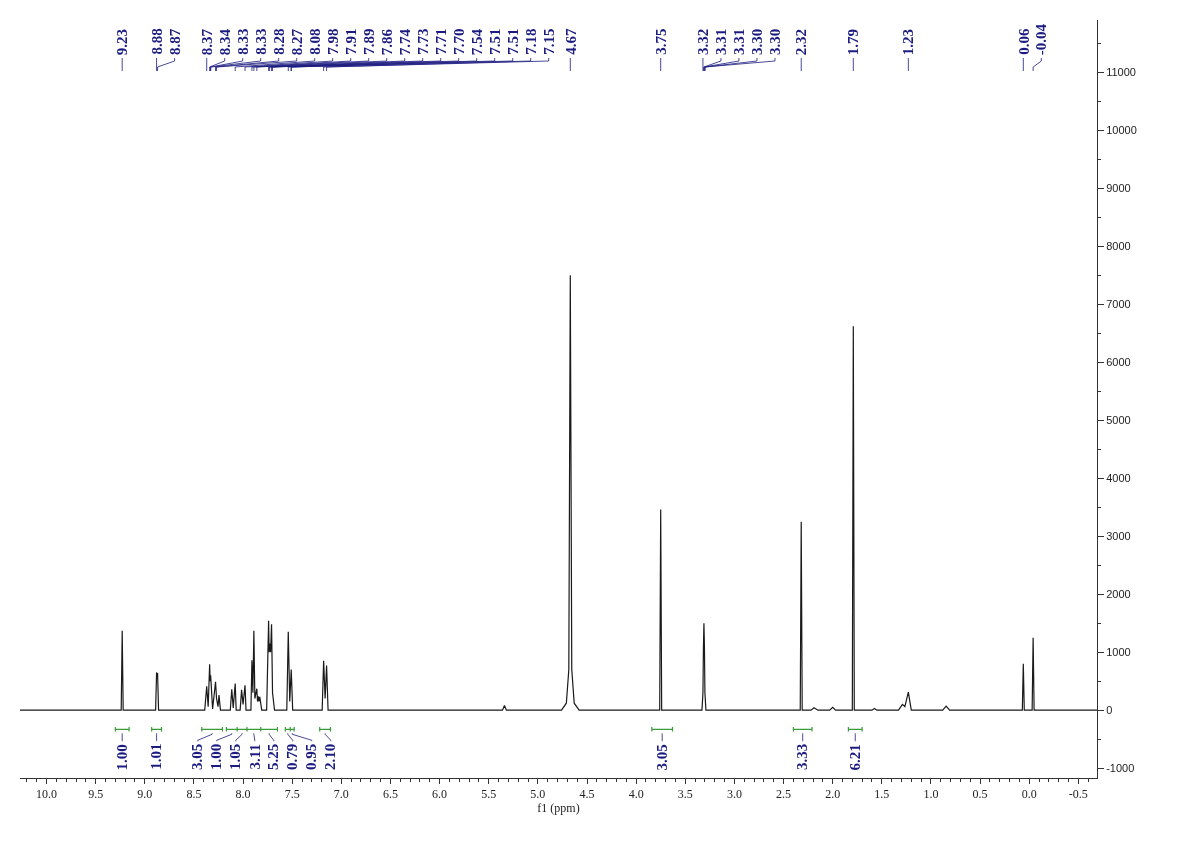  Describe the element at coordinates (390, 794) in the screenshot. I see `x-tick-label: 6.5` at that location.